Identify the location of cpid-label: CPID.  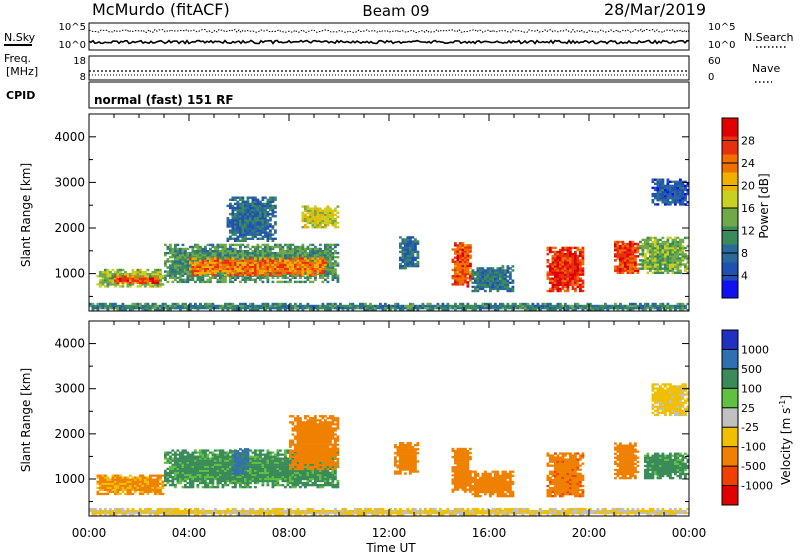
(20, 95).